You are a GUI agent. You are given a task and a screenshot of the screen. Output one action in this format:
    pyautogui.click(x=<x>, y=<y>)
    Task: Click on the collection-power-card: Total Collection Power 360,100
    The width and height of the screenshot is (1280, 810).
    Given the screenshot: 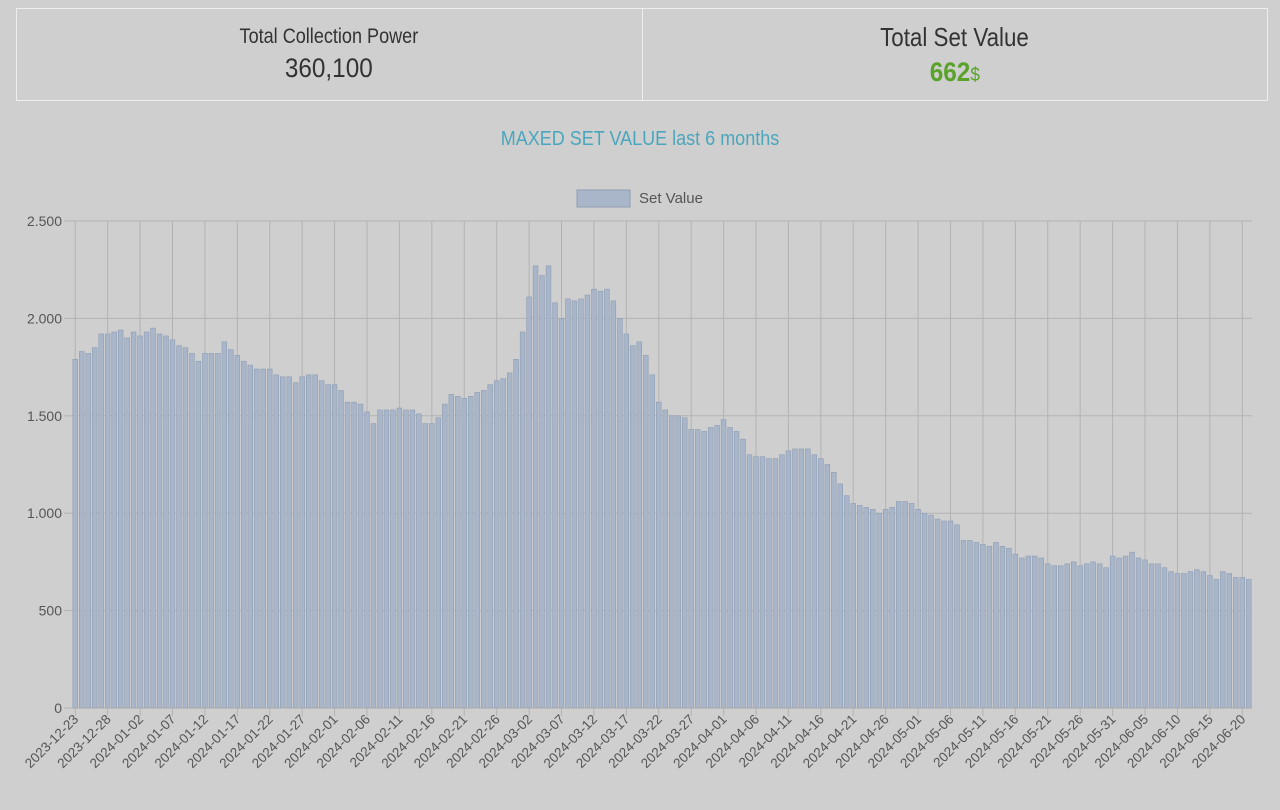 What is the action you would take?
    pyautogui.click(x=329, y=54)
    